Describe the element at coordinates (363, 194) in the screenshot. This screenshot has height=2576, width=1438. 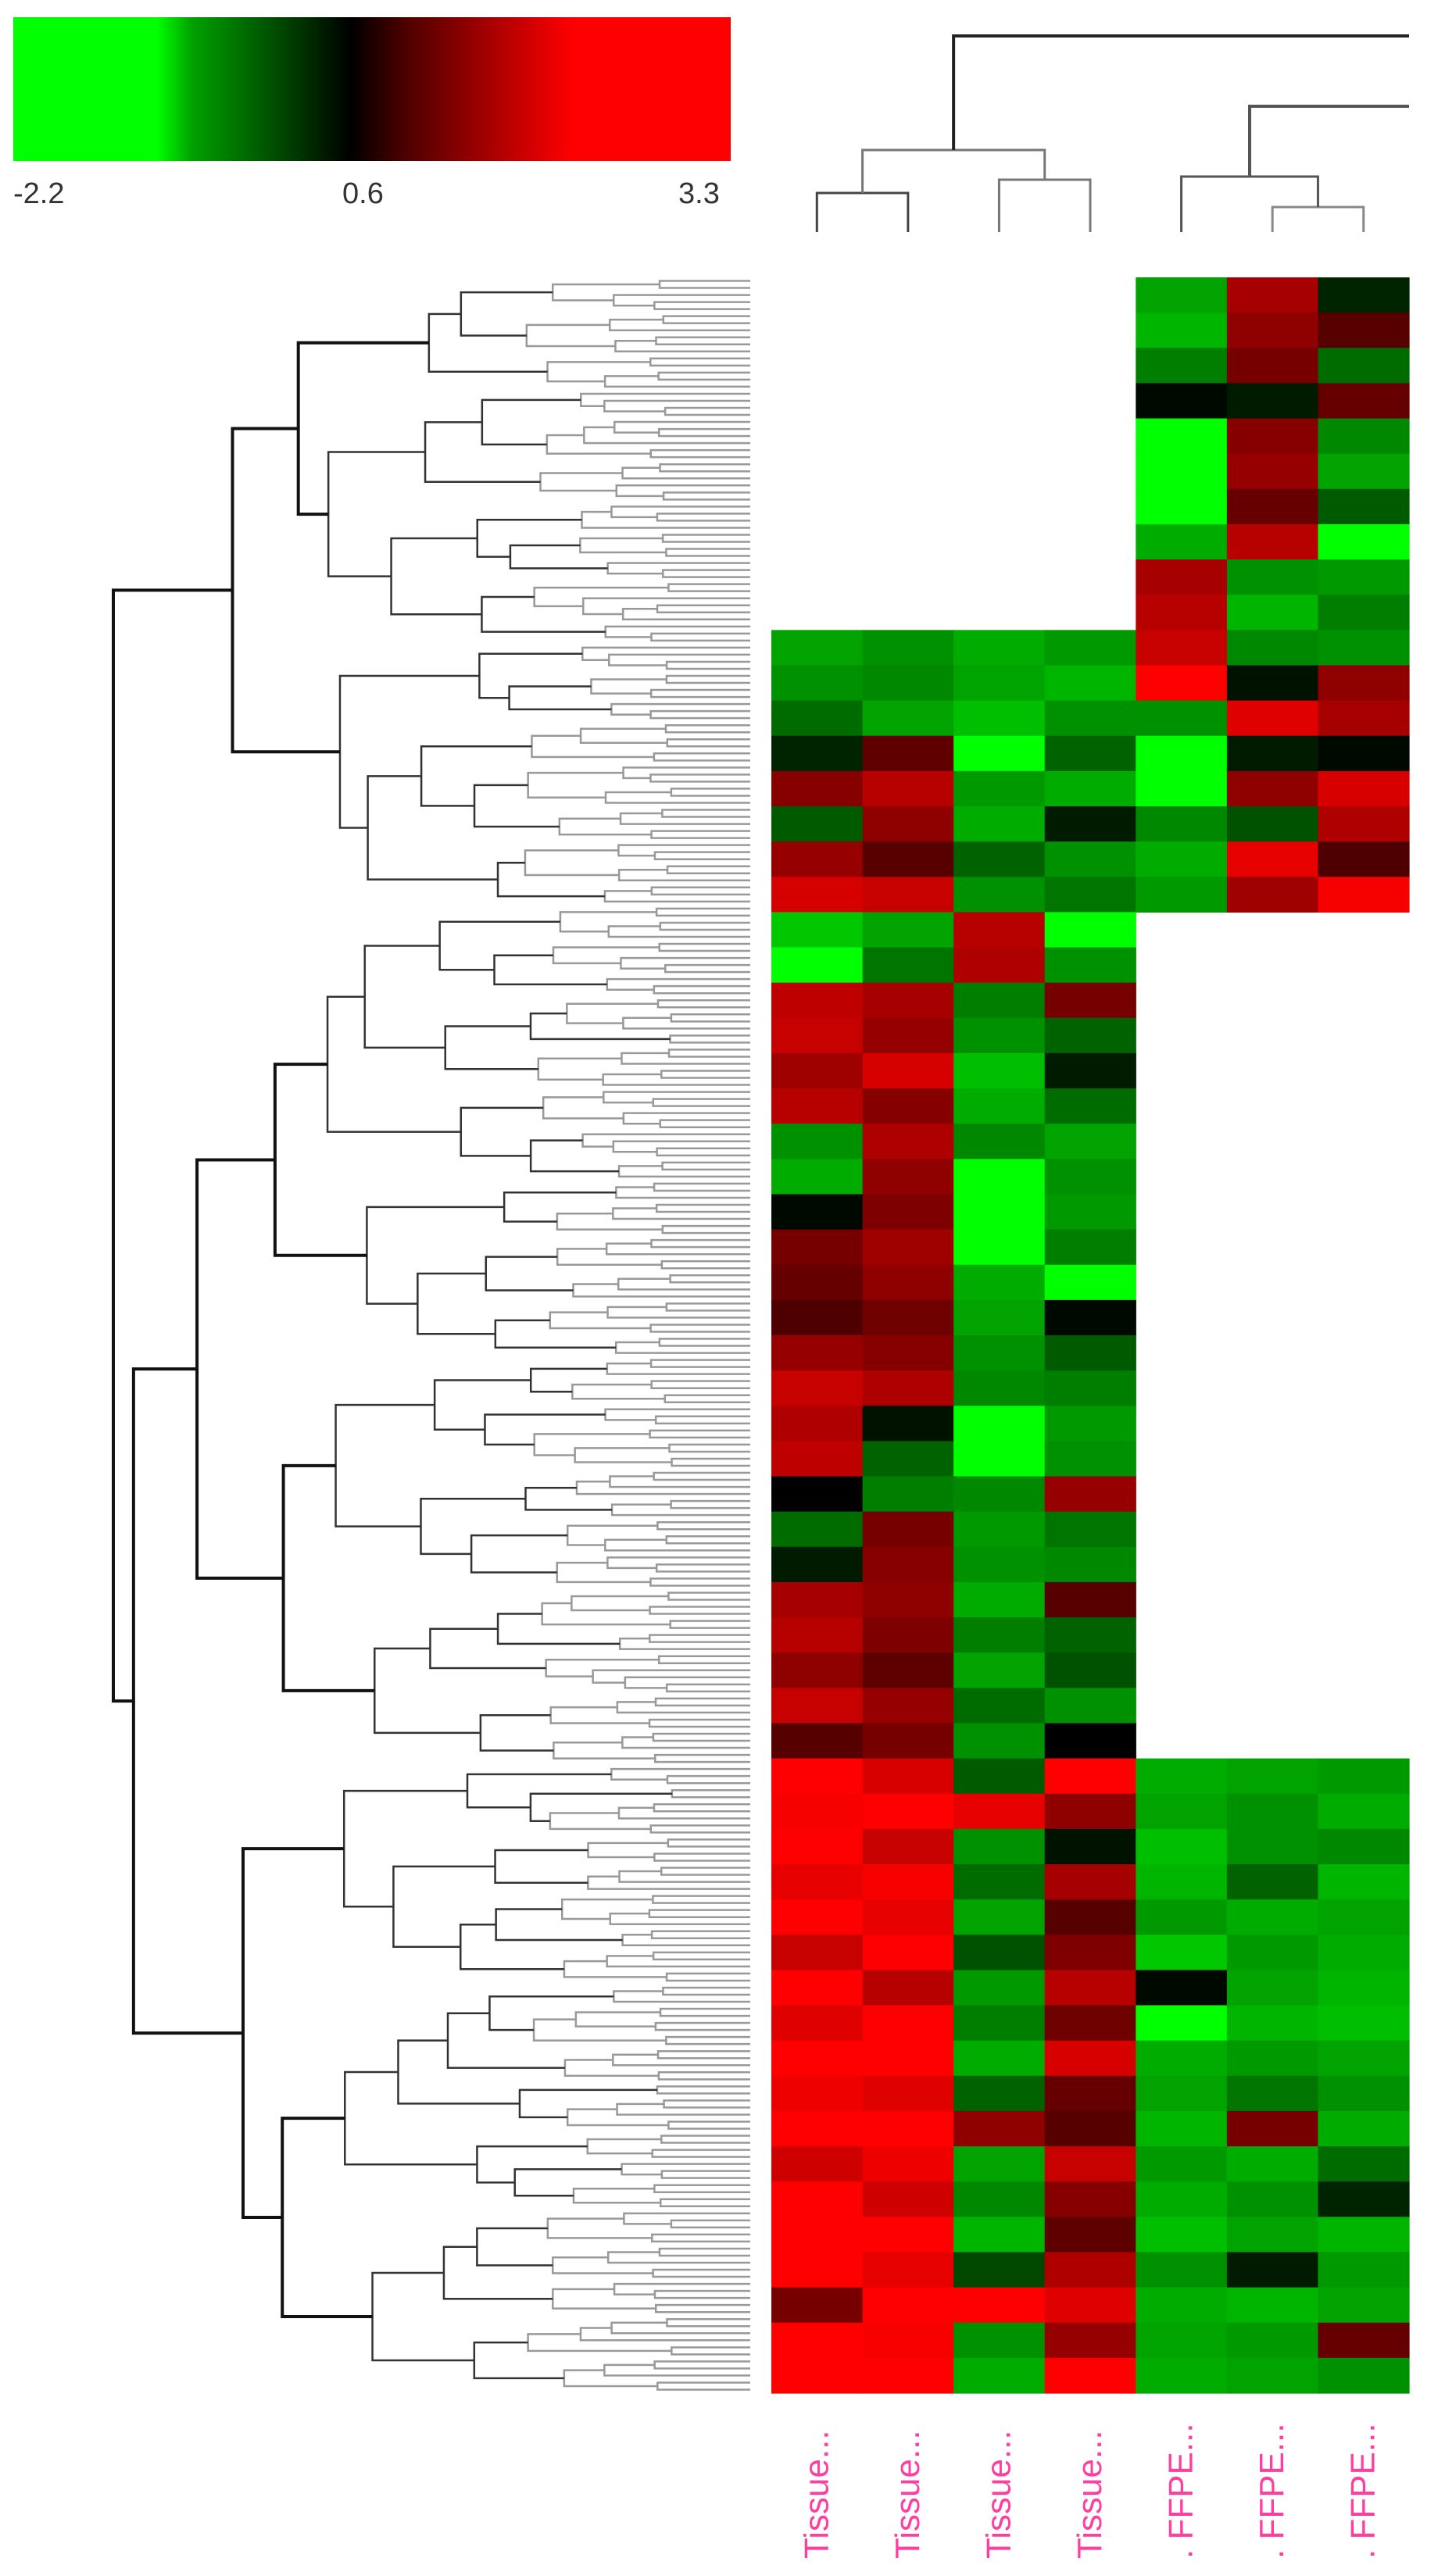
I see `legend-mid-label: 0.6` at that location.